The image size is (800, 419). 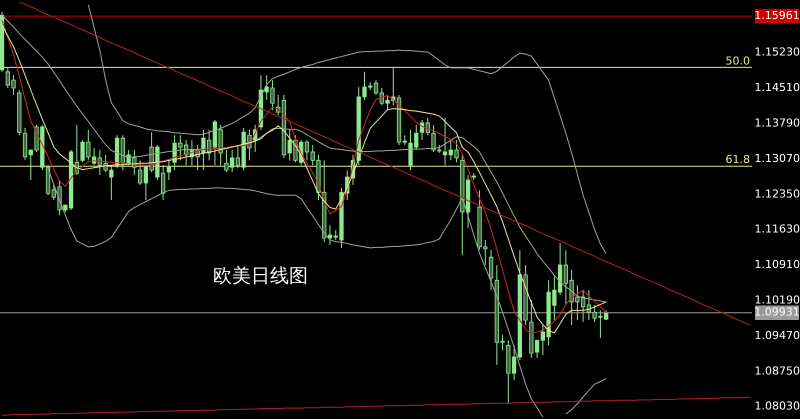 I want to click on annotation: 61.8, so click(x=738, y=159).